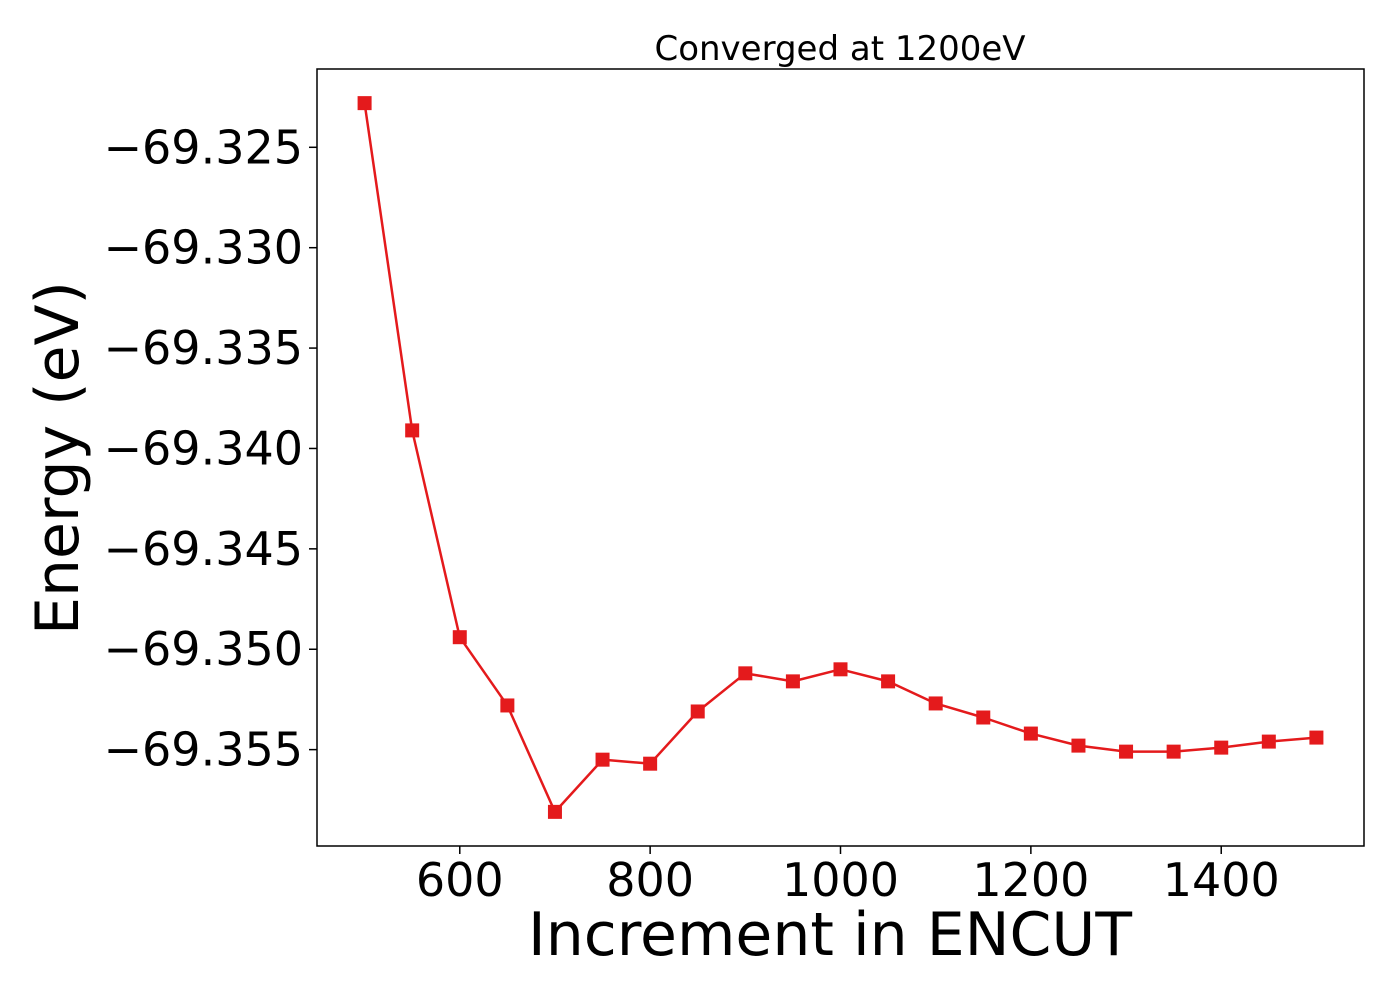  Describe the element at coordinates (650, 880) in the screenshot. I see `x-tick-label: 800` at that location.